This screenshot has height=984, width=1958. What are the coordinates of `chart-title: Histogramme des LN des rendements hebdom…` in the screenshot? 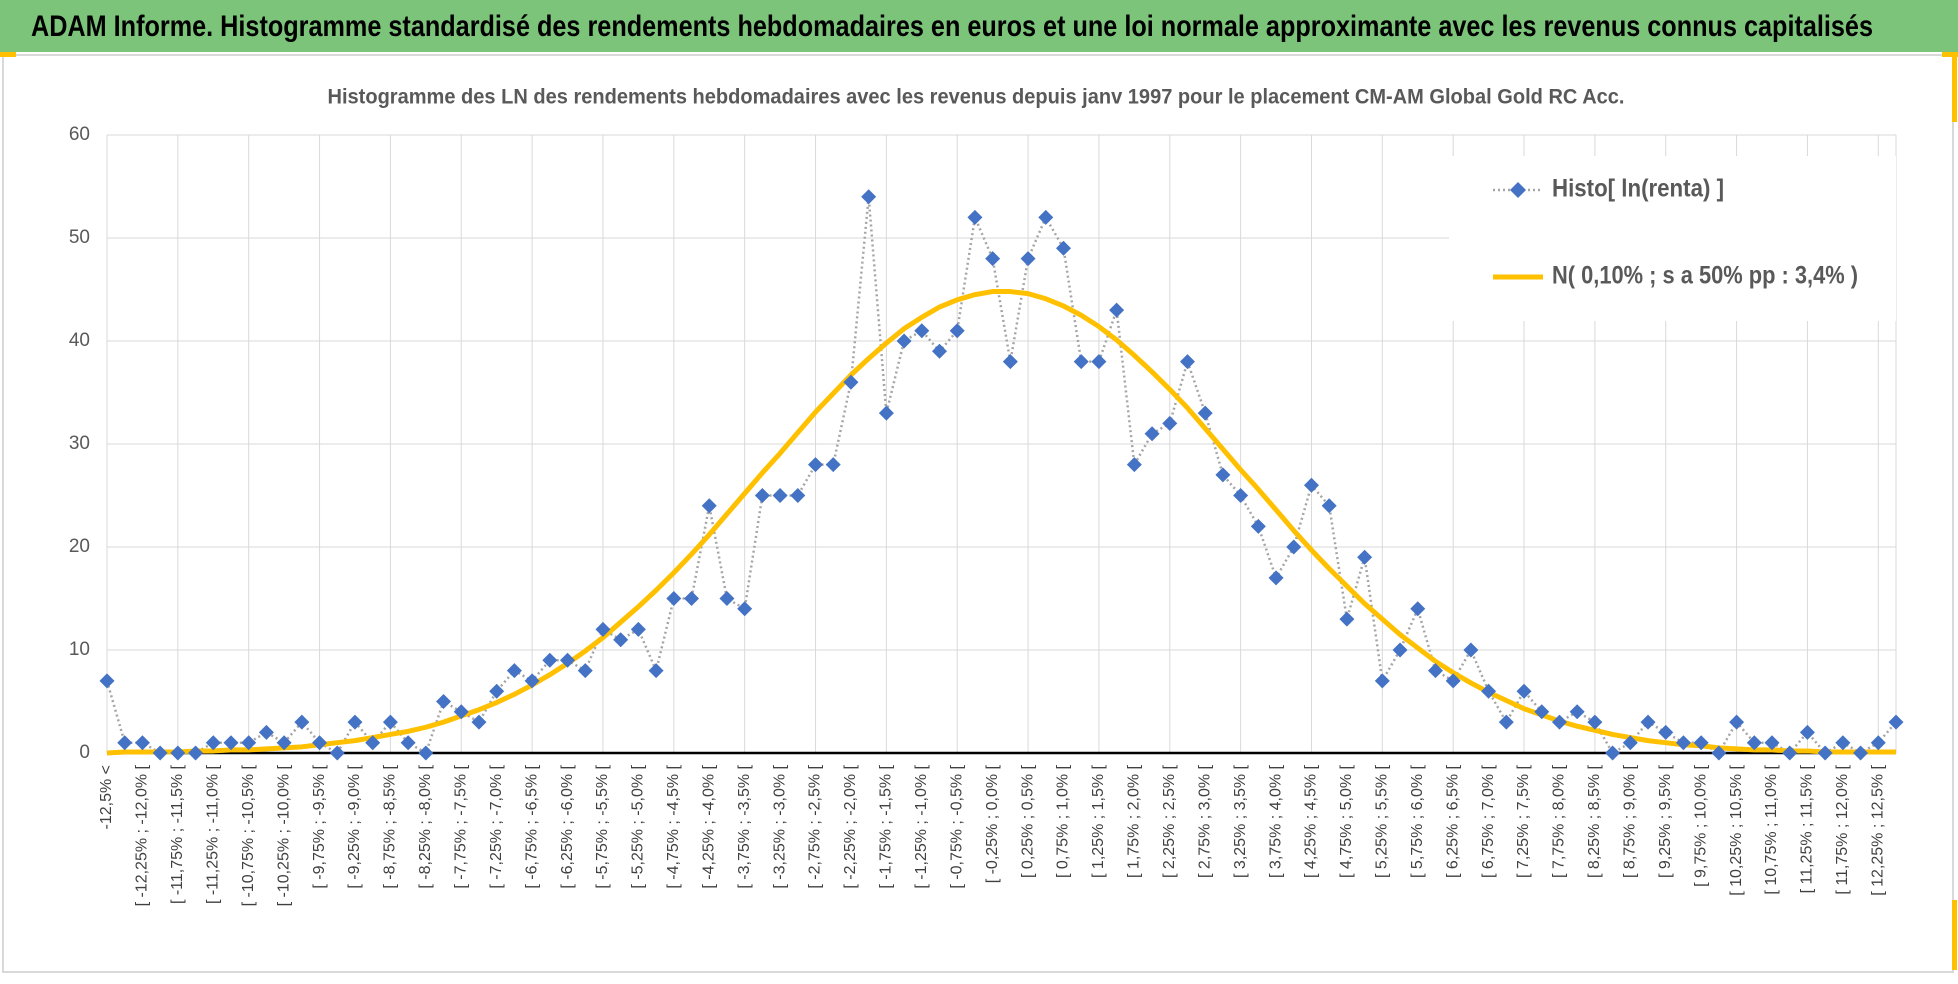 It's located at (976, 97).